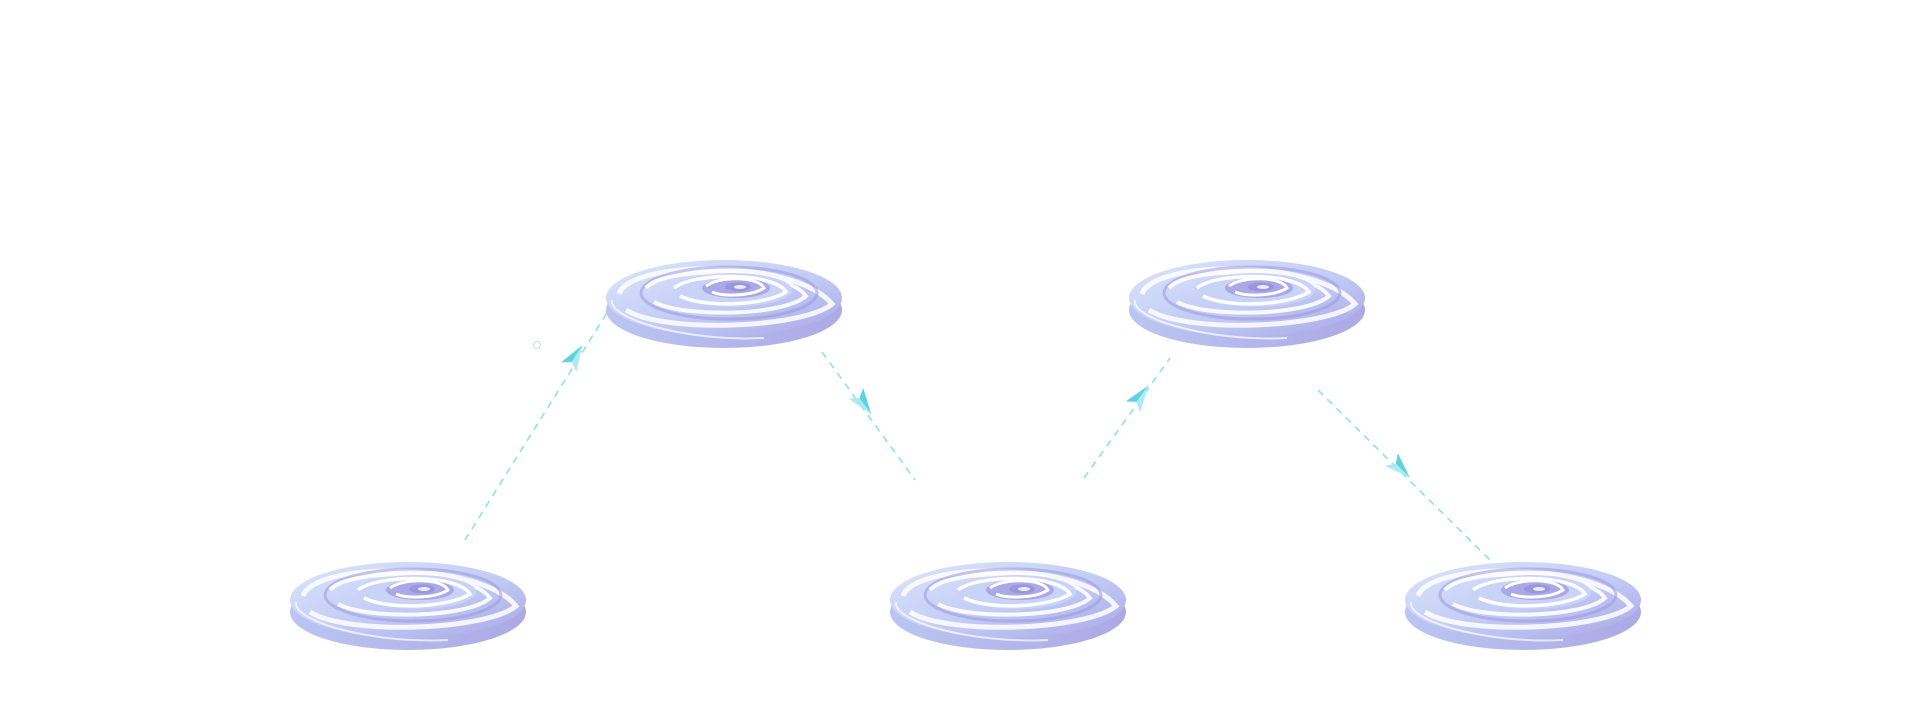 This screenshot has width=1920, height=712. I want to click on connector-dot, so click(537, 345).